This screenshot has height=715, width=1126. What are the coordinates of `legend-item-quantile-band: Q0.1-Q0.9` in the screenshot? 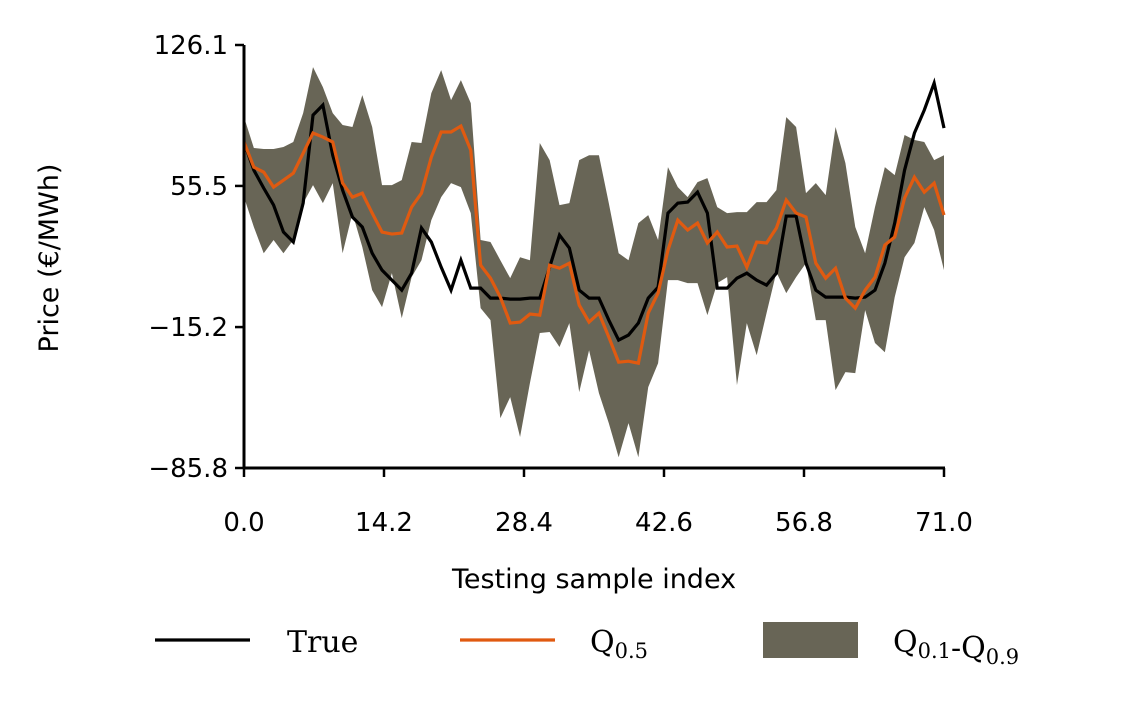 It's located at (891, 645).